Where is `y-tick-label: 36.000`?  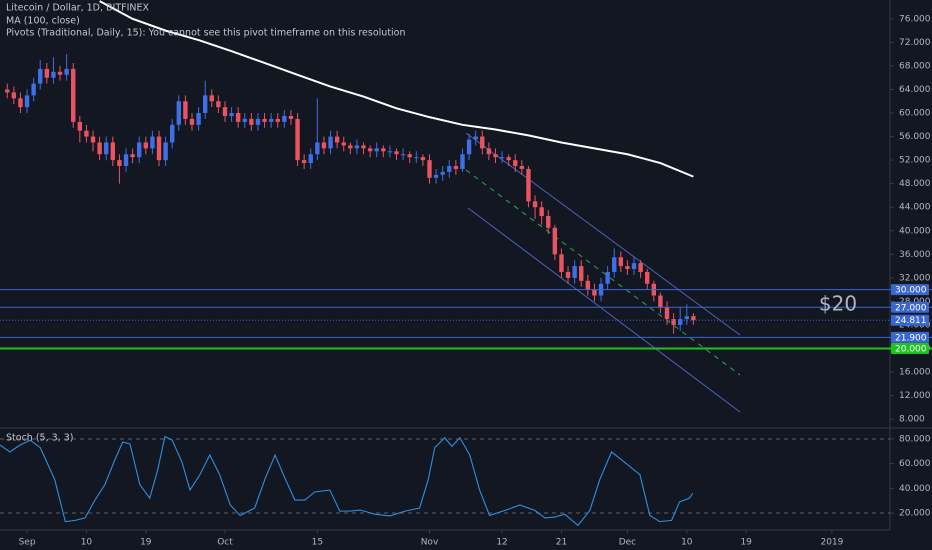 y-tick-label: 36.000 is located at coordinates (915, 255).